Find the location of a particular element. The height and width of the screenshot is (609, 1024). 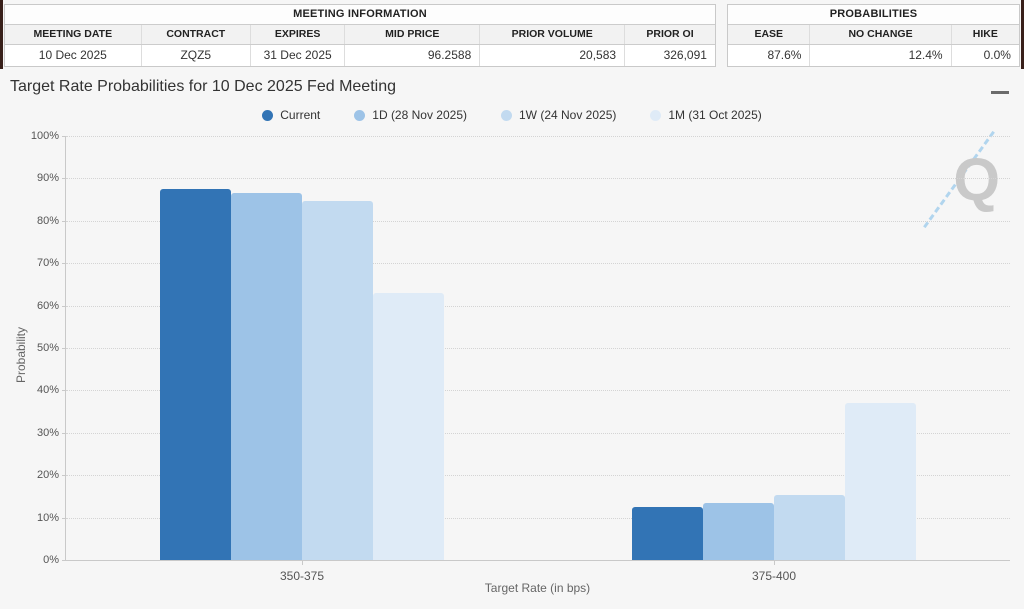

y-tick-label: 50% is located at coordinates (47, 348).